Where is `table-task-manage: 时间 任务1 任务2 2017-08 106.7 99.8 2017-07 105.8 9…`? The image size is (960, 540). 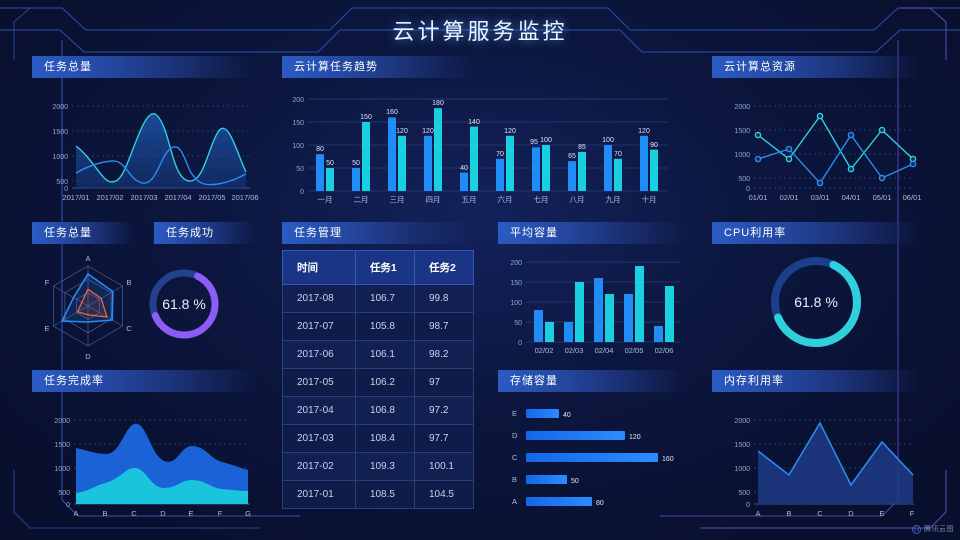
table-task-manage: 时间 任务1 任务2 2017-08 106.7 99.8 2017-07 105.8 9… is located at coordinates (378, 379).